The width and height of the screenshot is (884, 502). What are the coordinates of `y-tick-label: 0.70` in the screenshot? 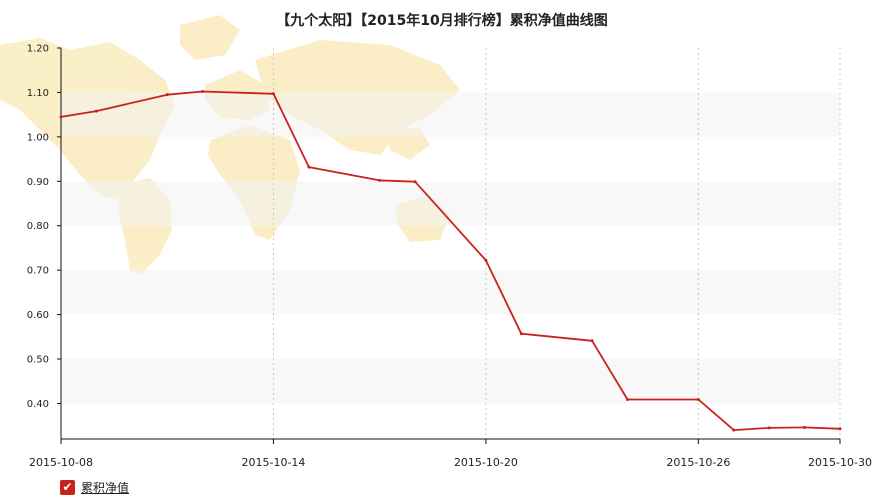 It's located at (38, 271).